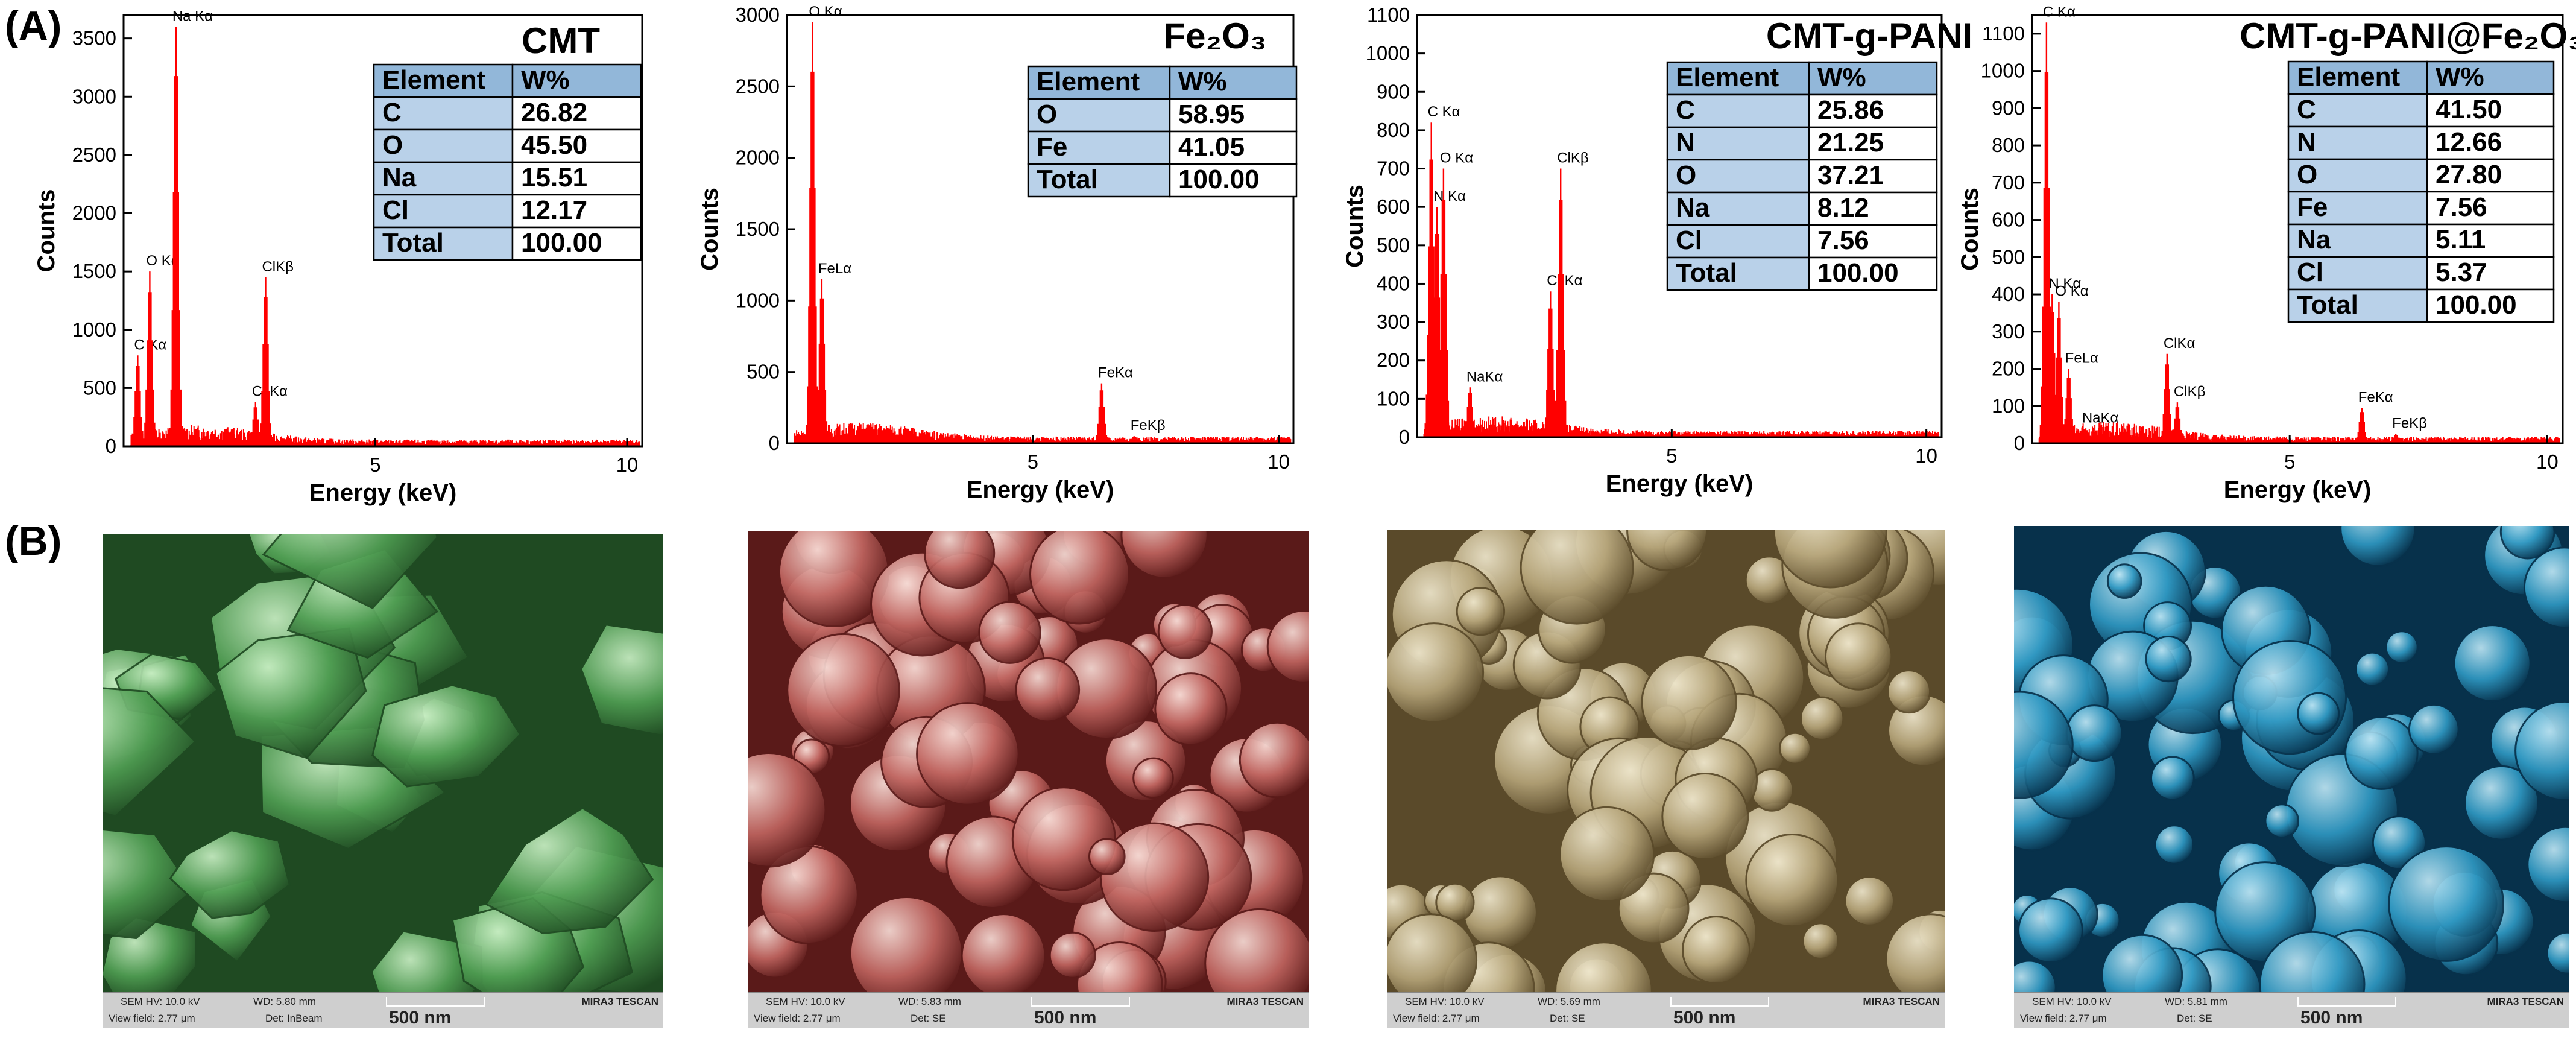 The width and height of the screenshot is (2576, 1044). I want to click on y-tick-label: 1100, so click(1388, 15).